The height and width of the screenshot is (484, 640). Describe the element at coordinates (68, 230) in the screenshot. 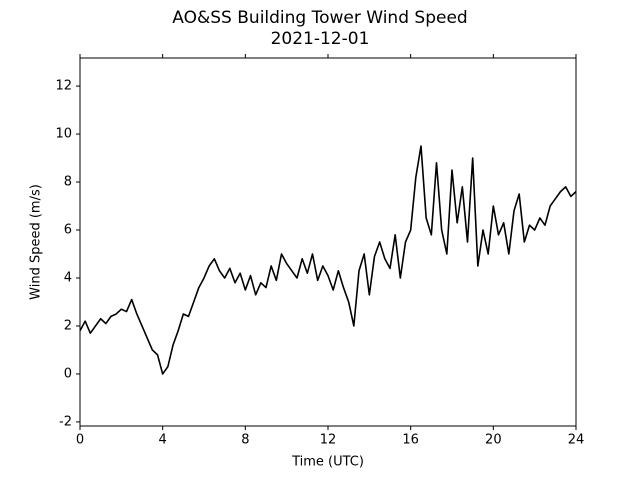

I see `y-tick-label: 6` at that location.